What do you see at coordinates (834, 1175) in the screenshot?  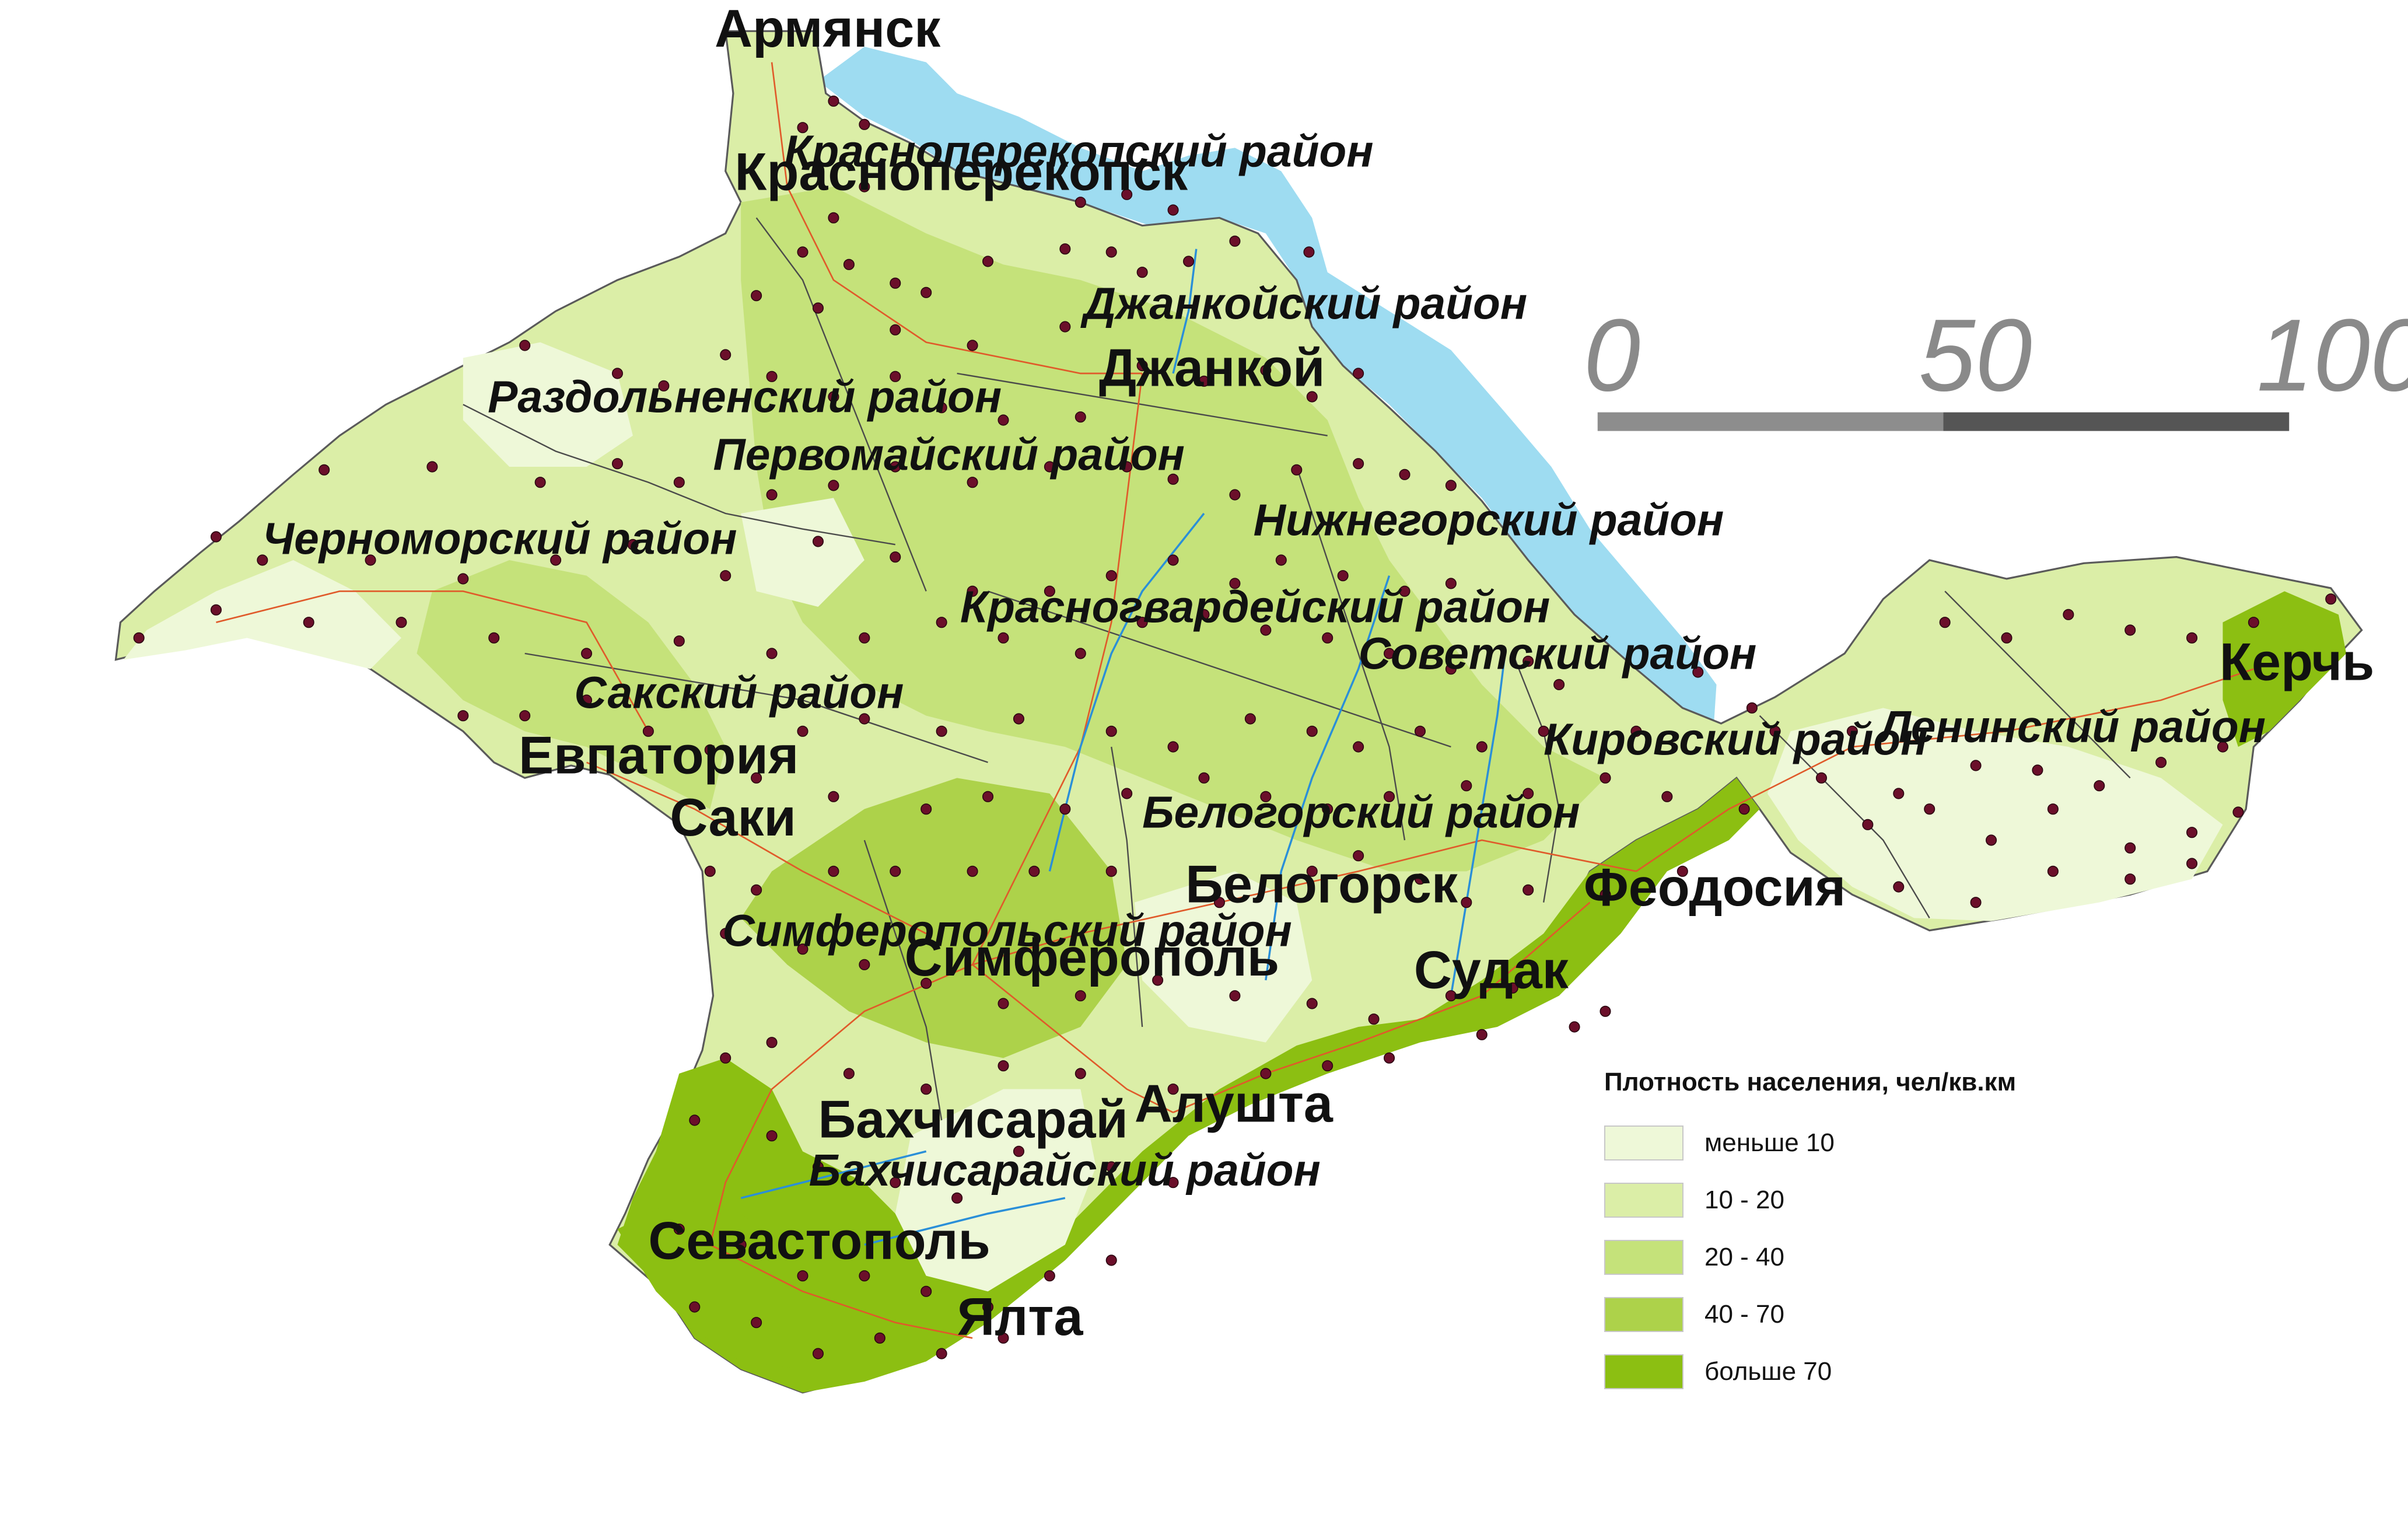 I see `river` at bounding box center [834, 1175].